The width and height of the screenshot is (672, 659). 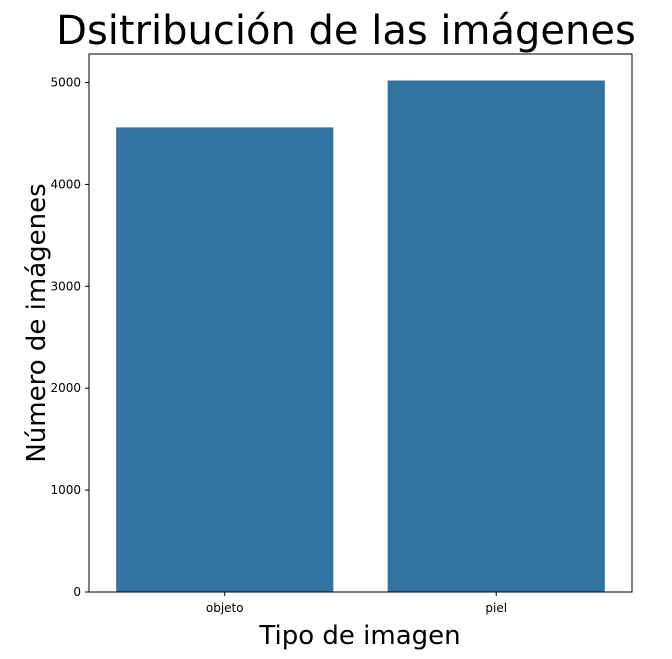 What do you see at coordinates (346, 31) in the screenshot?
I see `chart-title: Dsitribución de las imágenes` at bounding box center [346, 31].